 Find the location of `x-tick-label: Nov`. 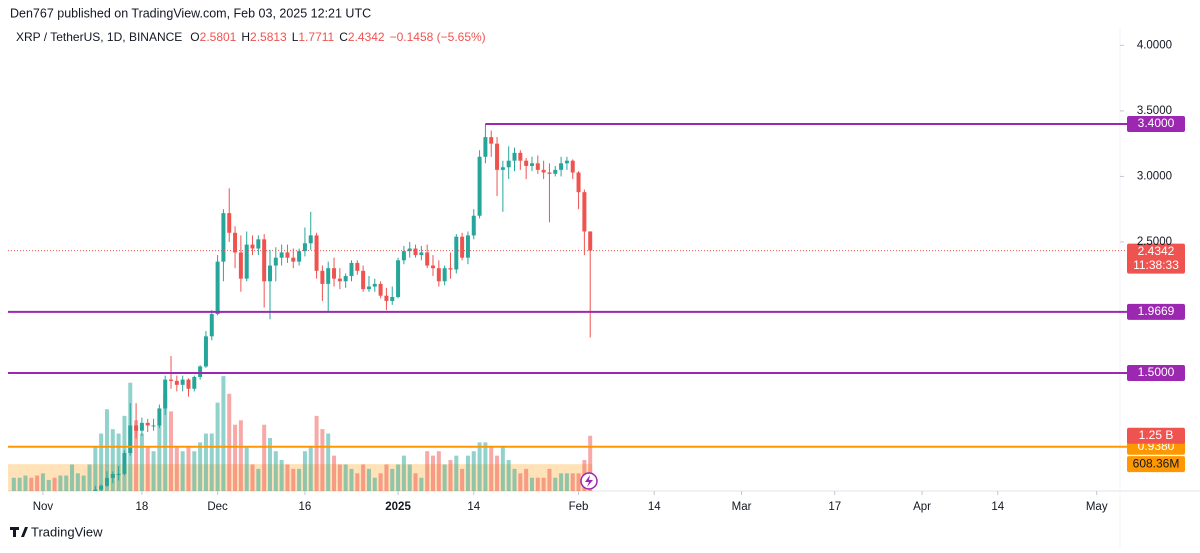

x-tick-label: Nov is located at coordinates (43, 507).